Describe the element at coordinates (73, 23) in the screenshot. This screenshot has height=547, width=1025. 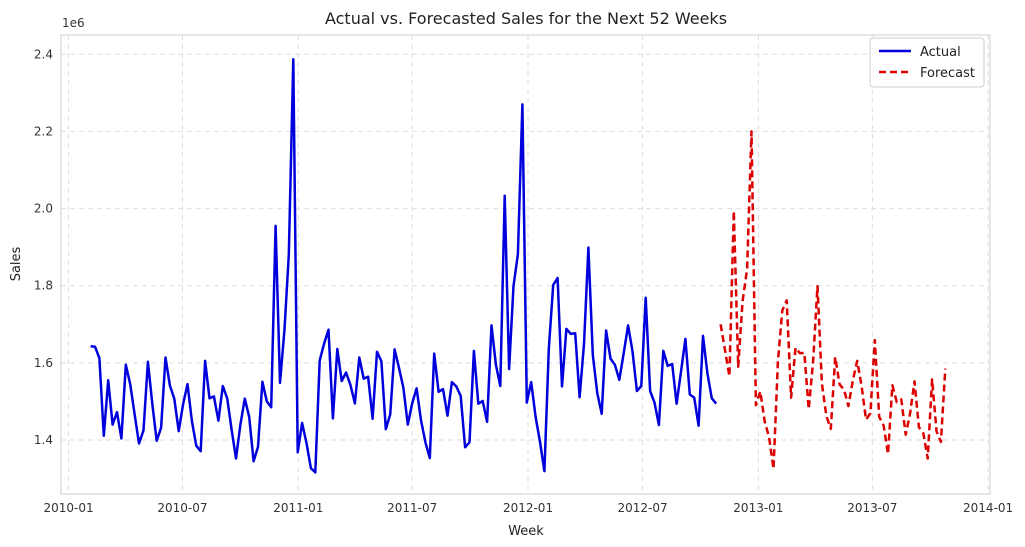
I see `y-offset-label: 1e6` at that location.